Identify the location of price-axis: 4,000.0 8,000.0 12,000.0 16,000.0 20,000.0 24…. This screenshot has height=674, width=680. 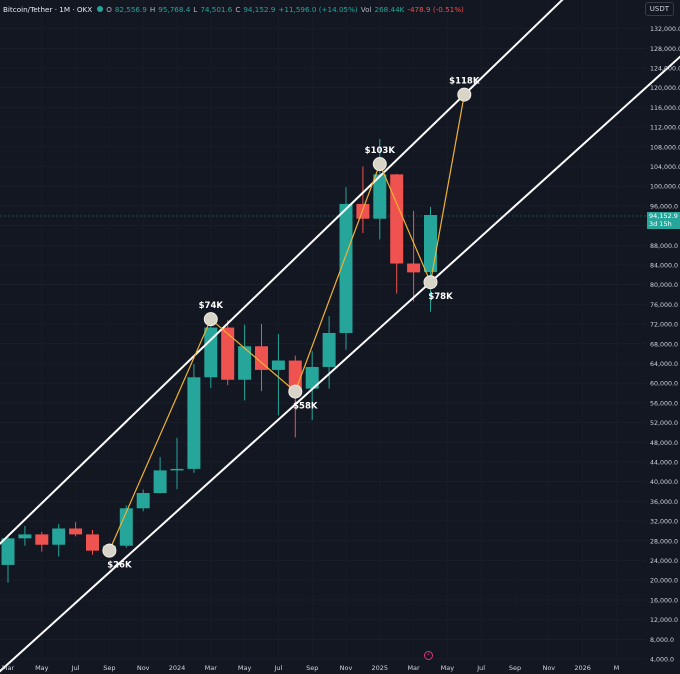
(665, 344).